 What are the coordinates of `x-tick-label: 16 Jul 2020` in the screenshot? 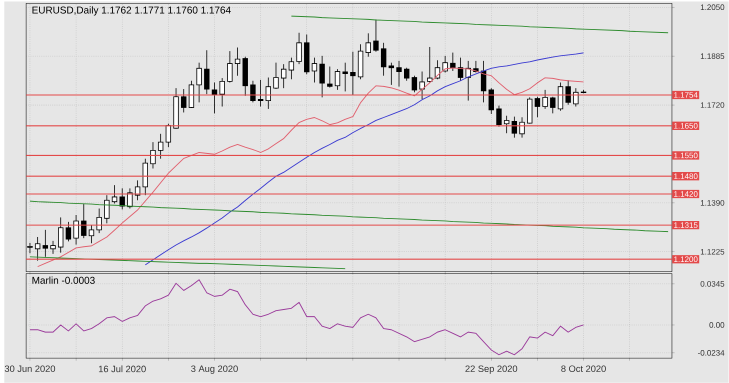 It's located at (122, 368).